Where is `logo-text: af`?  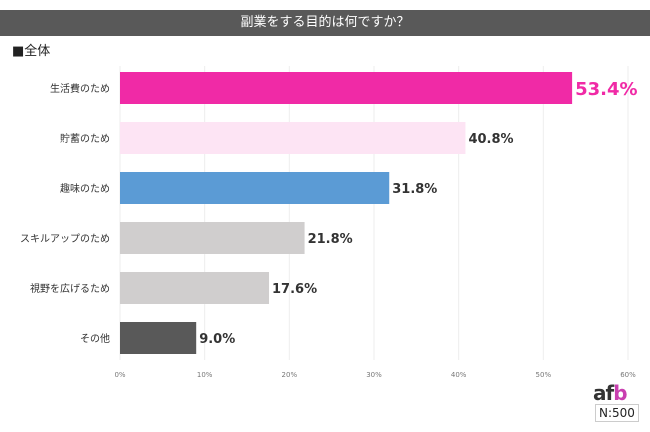
logo-text: af is located at coordinates (603, 393).